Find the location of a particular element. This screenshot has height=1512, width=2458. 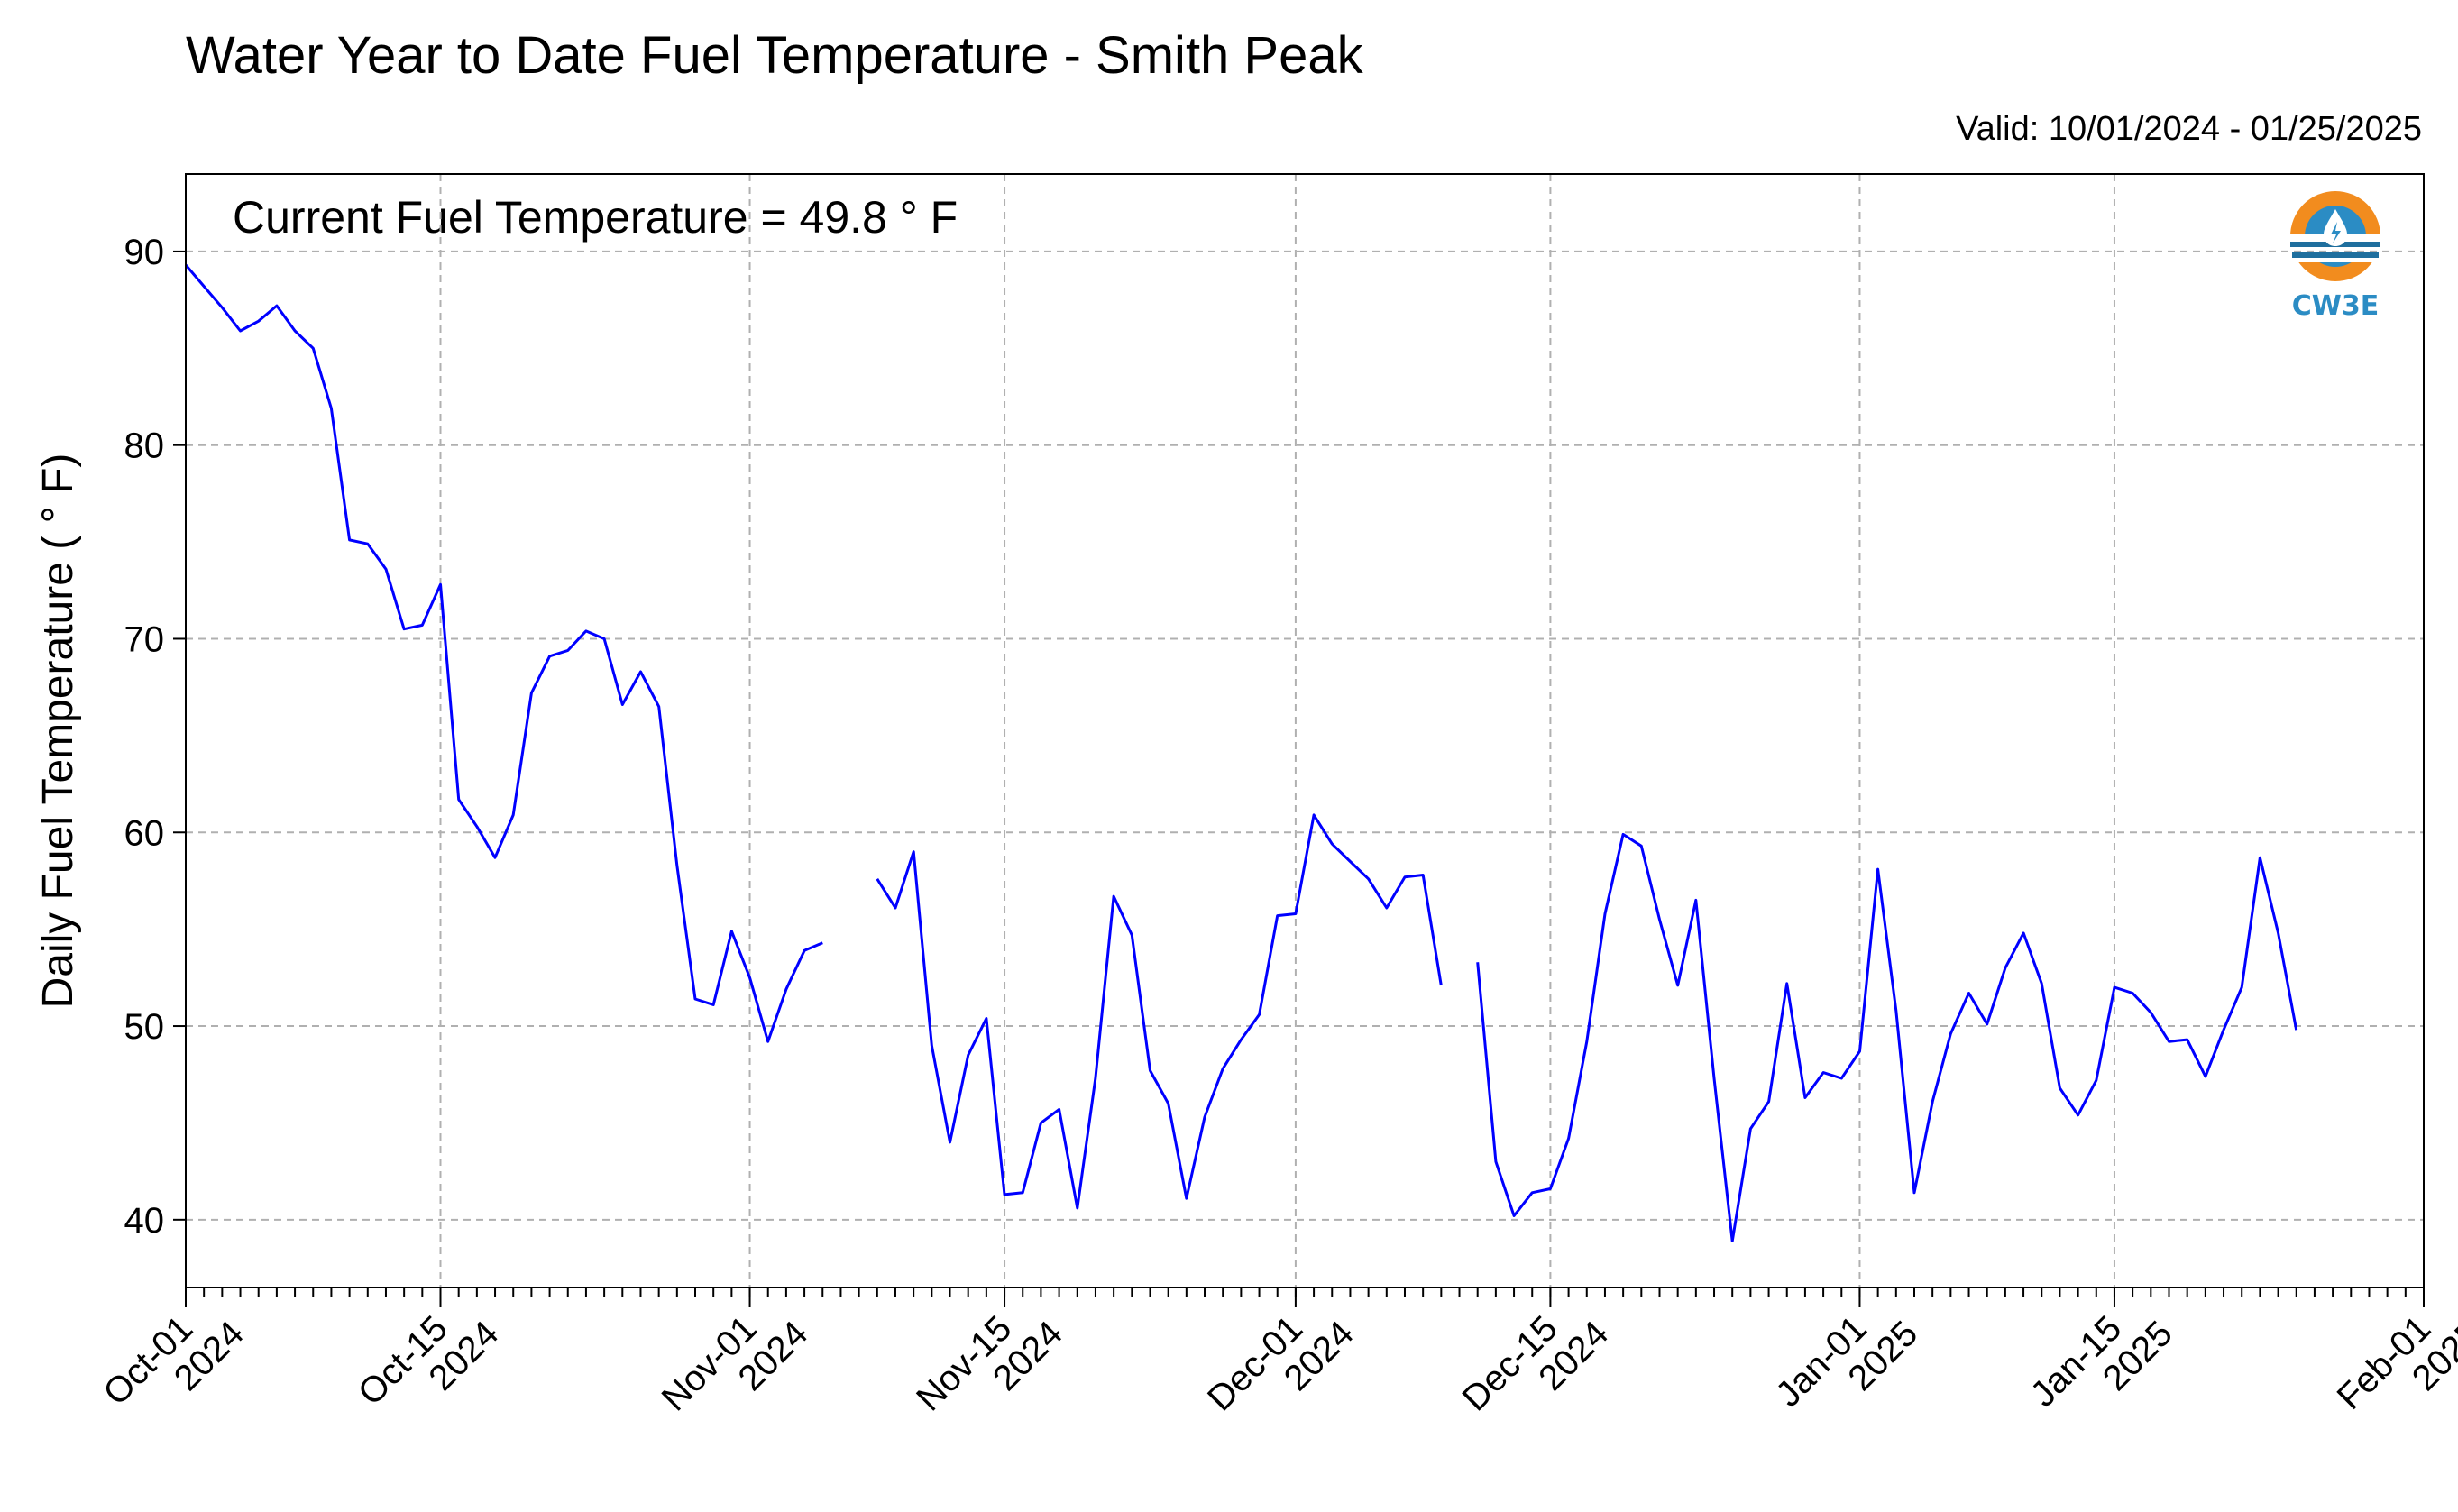

x-tick-label: Oct-152024 is located at coordinates (429, 1364).